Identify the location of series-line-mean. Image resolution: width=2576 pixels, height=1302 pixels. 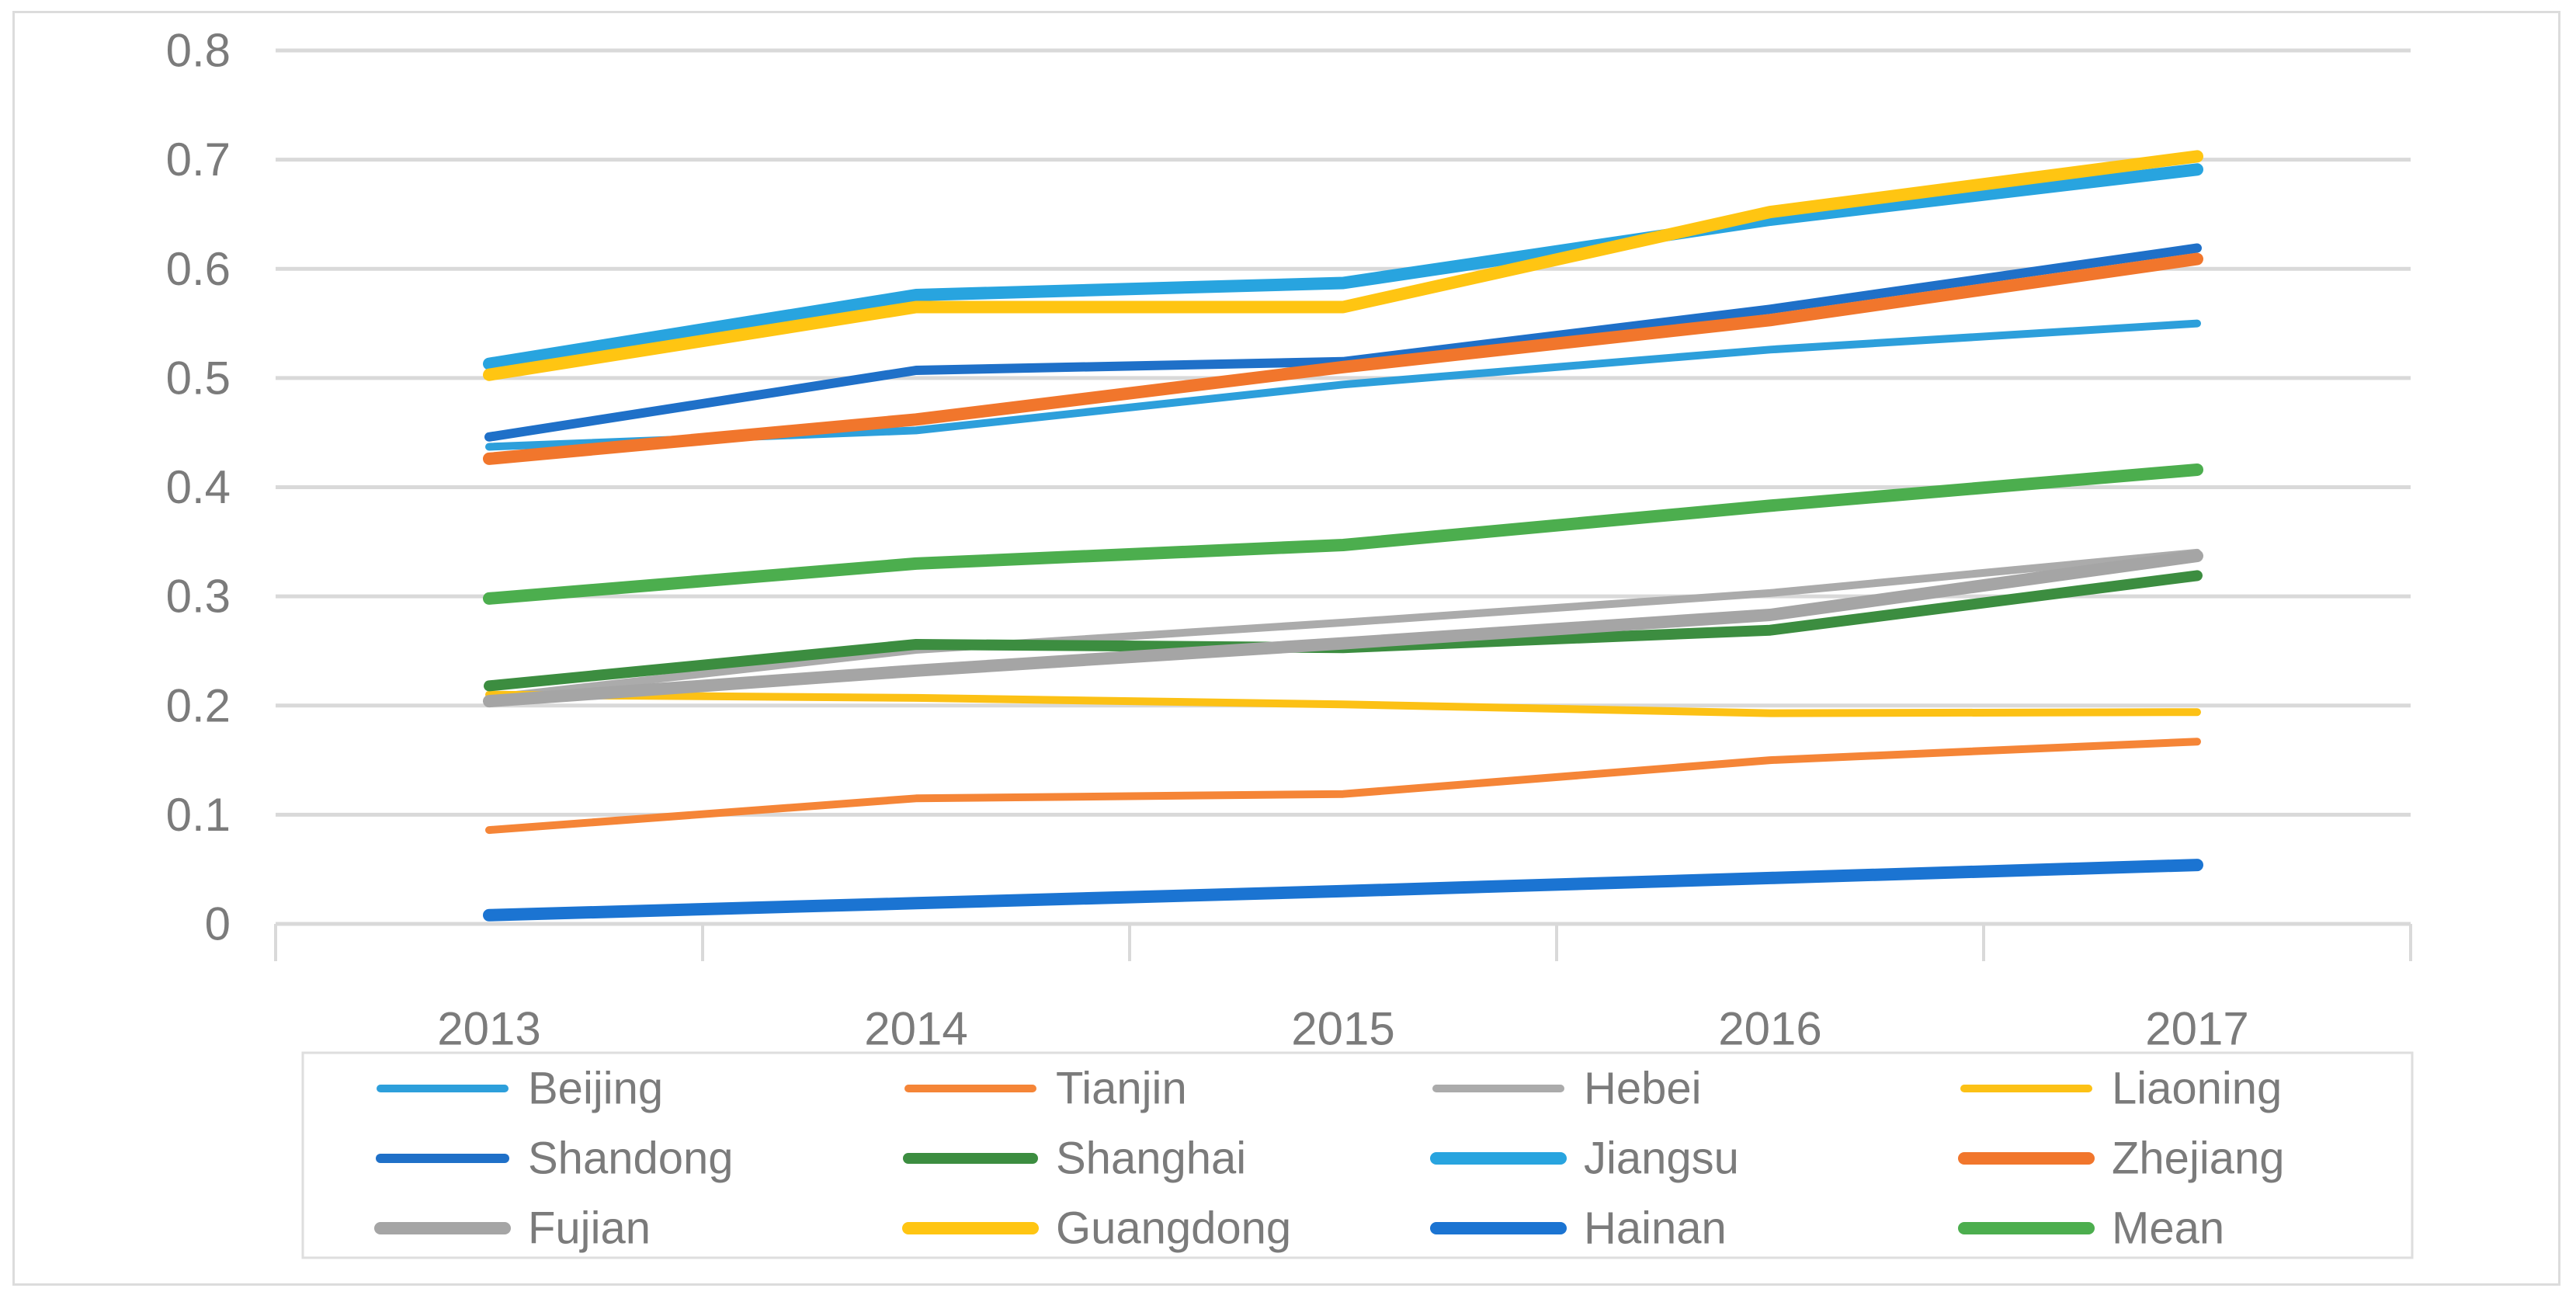
(1343, 534).